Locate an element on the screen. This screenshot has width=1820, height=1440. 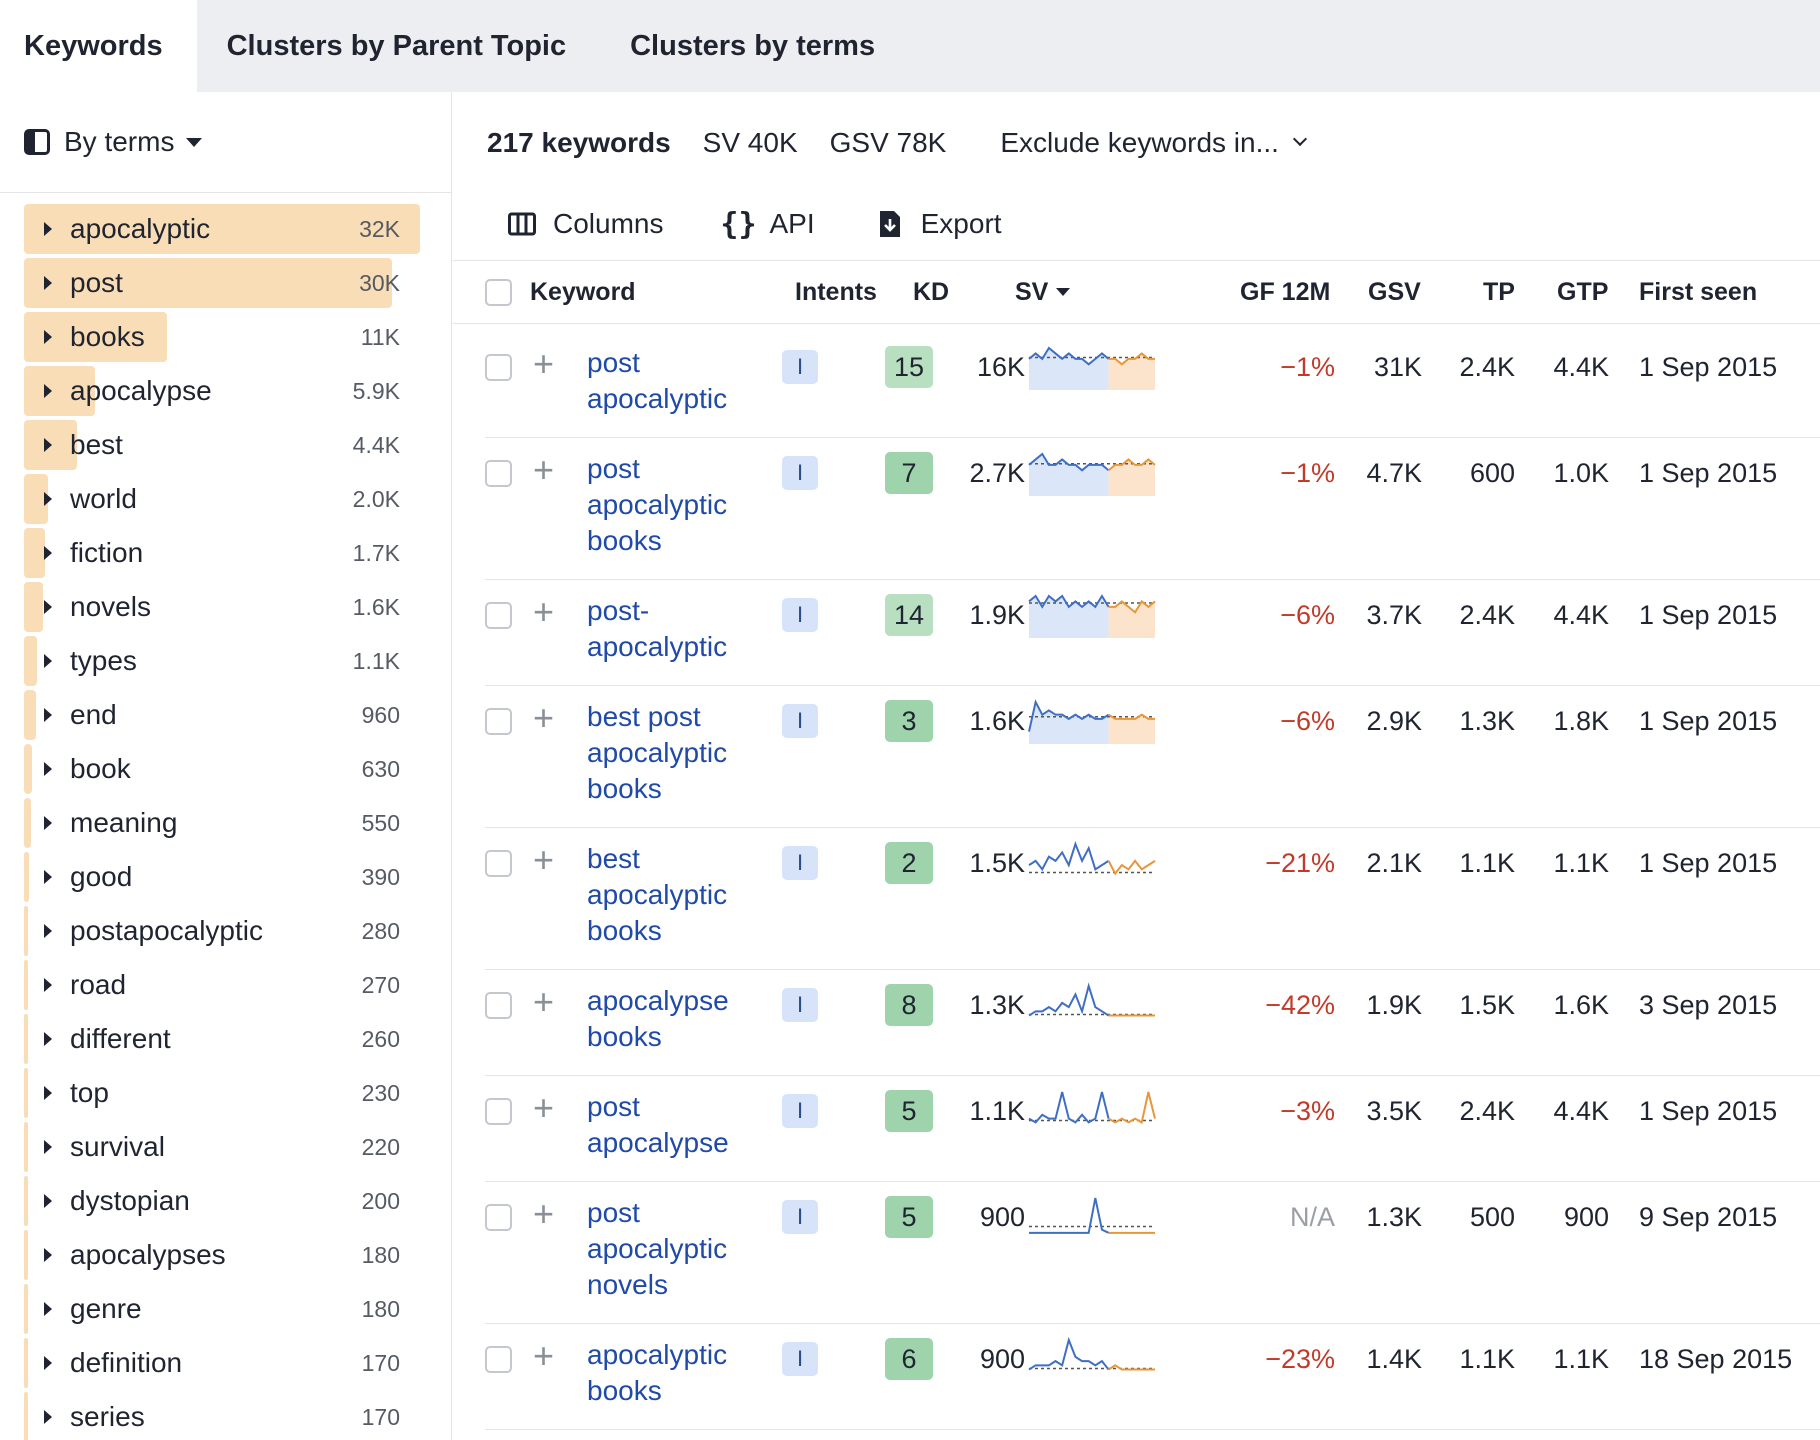
col-gtp: GTP is located at coordinates (1583, 291).